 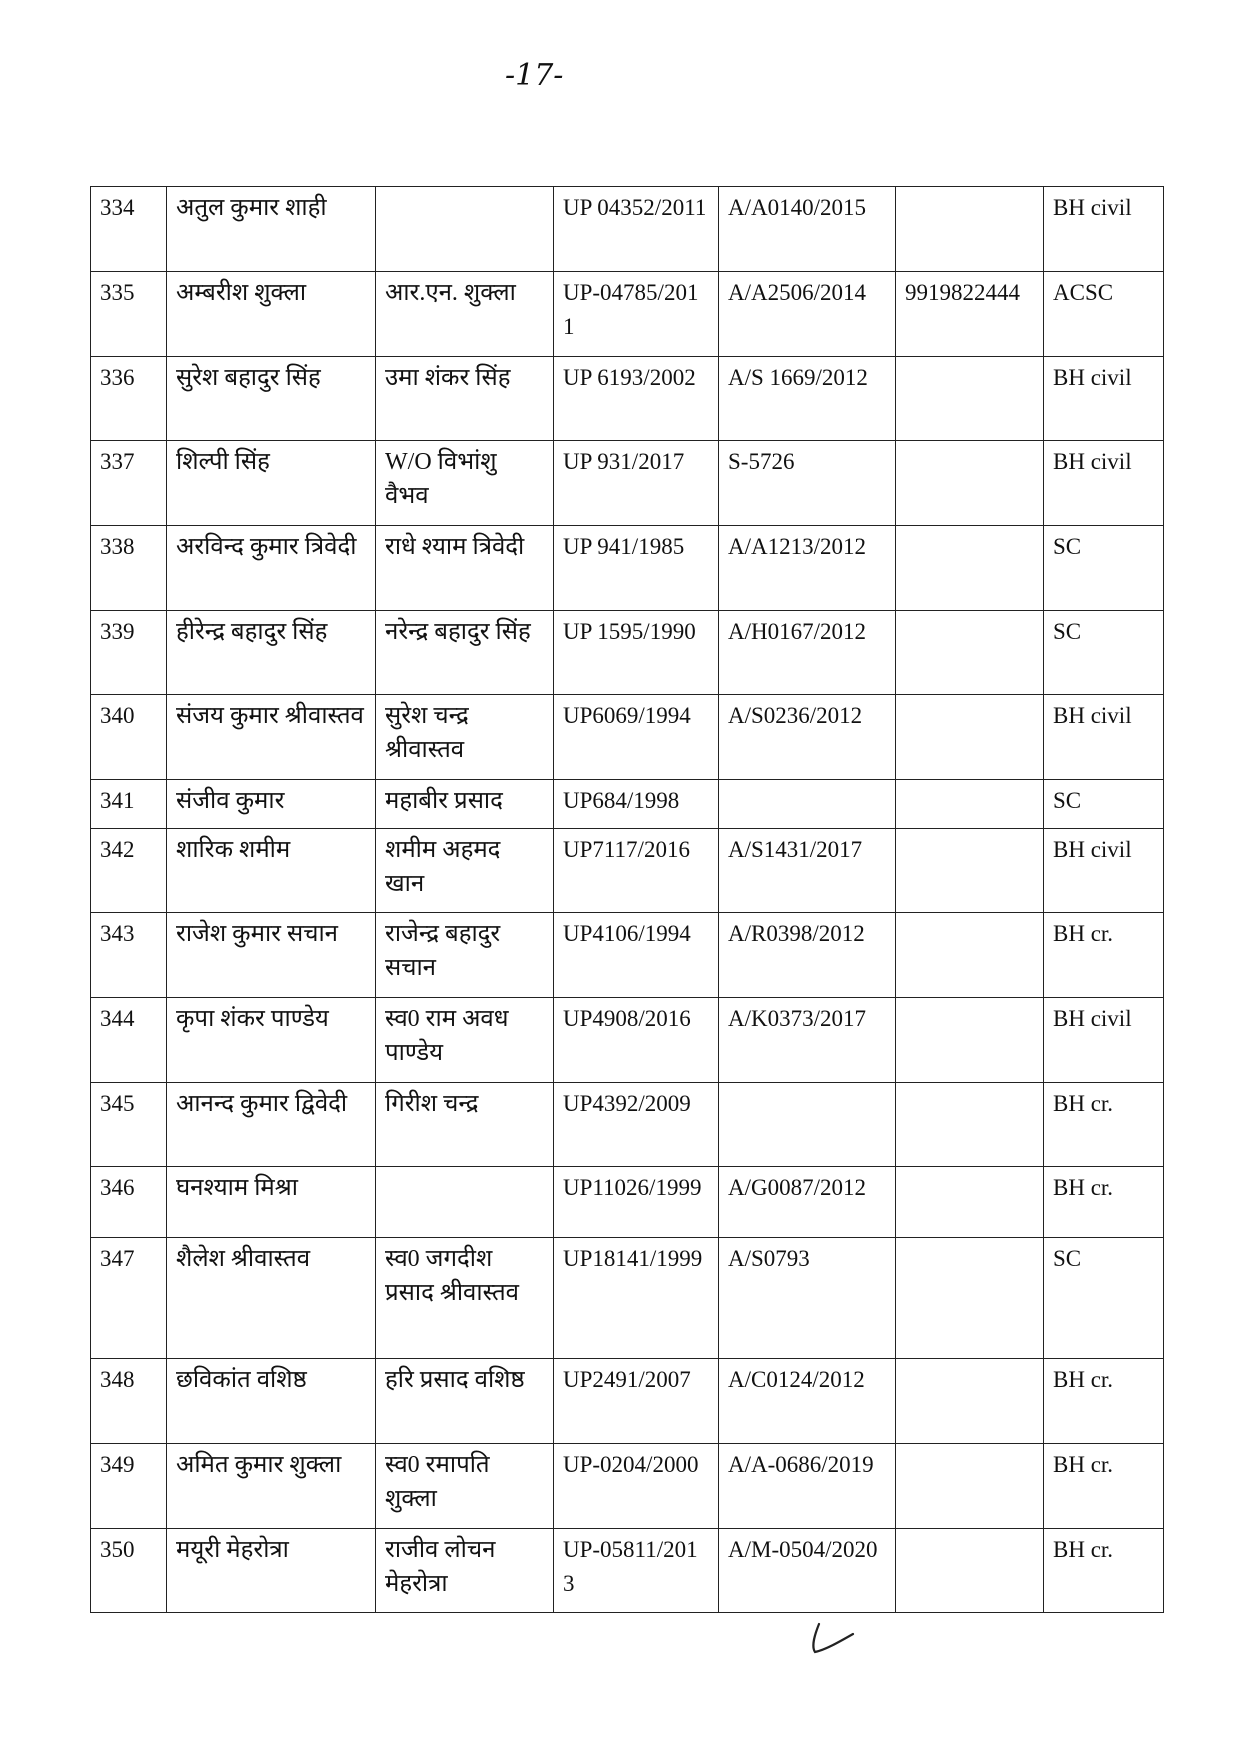 I want to click on cell-reg: A/S1431/2017, so click(x=807, y=870).